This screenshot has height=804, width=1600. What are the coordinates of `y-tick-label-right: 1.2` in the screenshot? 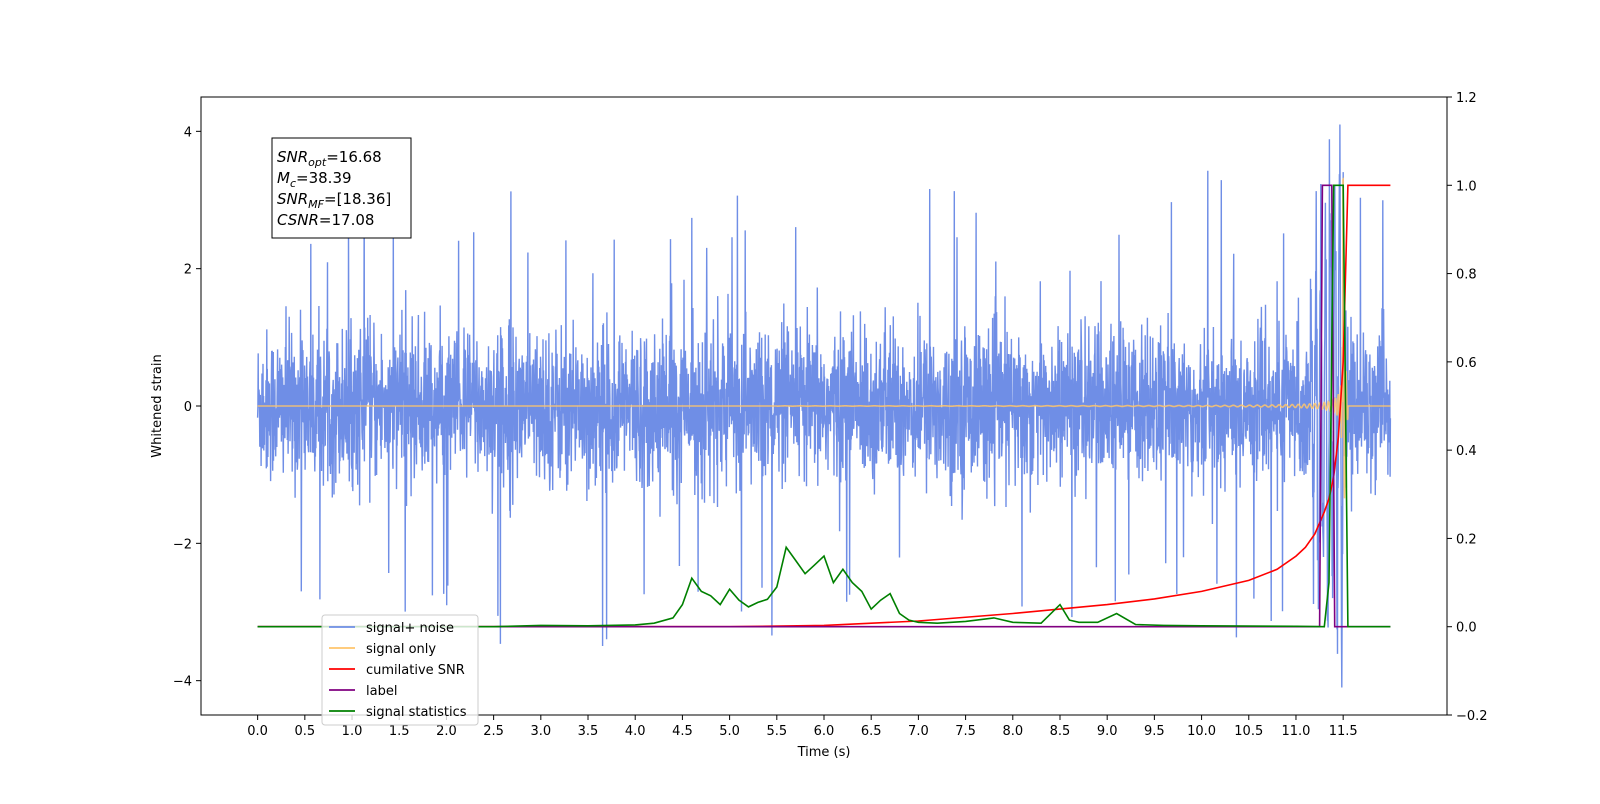 It's located at (1466, 98).